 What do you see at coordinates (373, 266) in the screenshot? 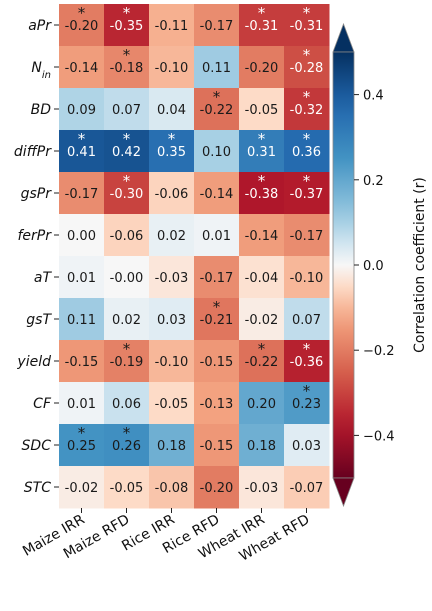
I see `colorbar-tick-label: 0.0` at bounding box center [373, 266].